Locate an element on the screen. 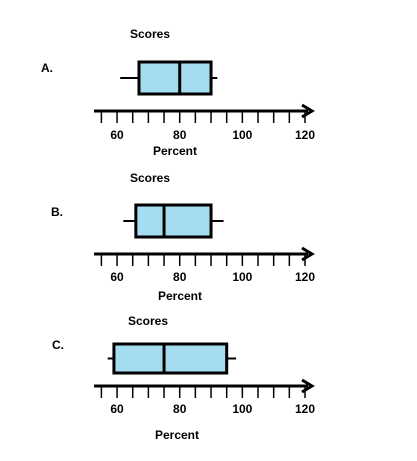  option-label: C. is located at coordinates (58, 345).